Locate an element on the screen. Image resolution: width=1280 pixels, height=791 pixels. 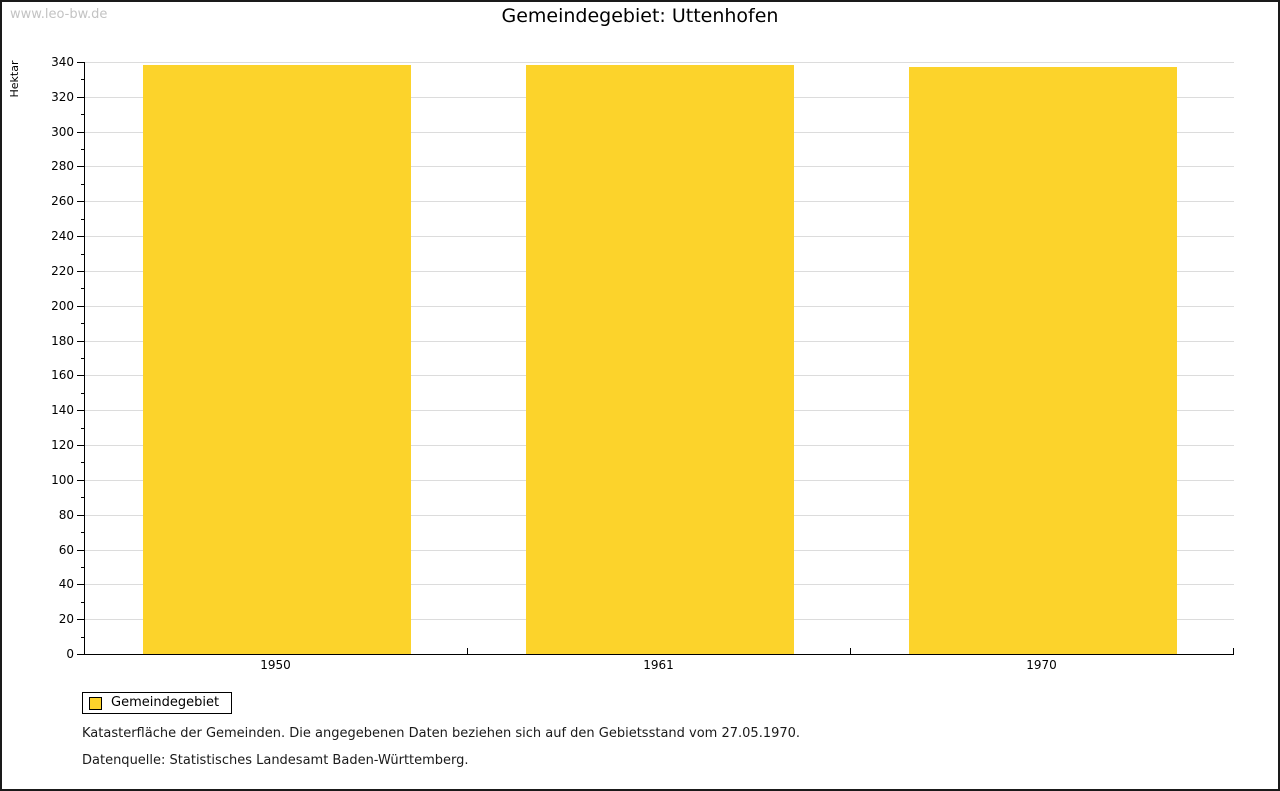
y-axis-tick-label: 180 is located at coordinates (62, 340).